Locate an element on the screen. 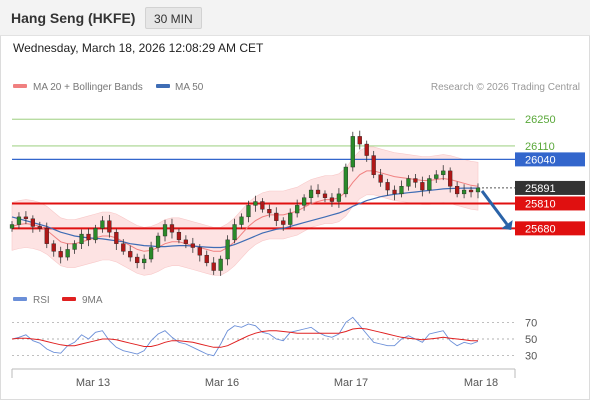 The image size is (590, 400). rsi-ma-line is located at coordinates (244, 337).